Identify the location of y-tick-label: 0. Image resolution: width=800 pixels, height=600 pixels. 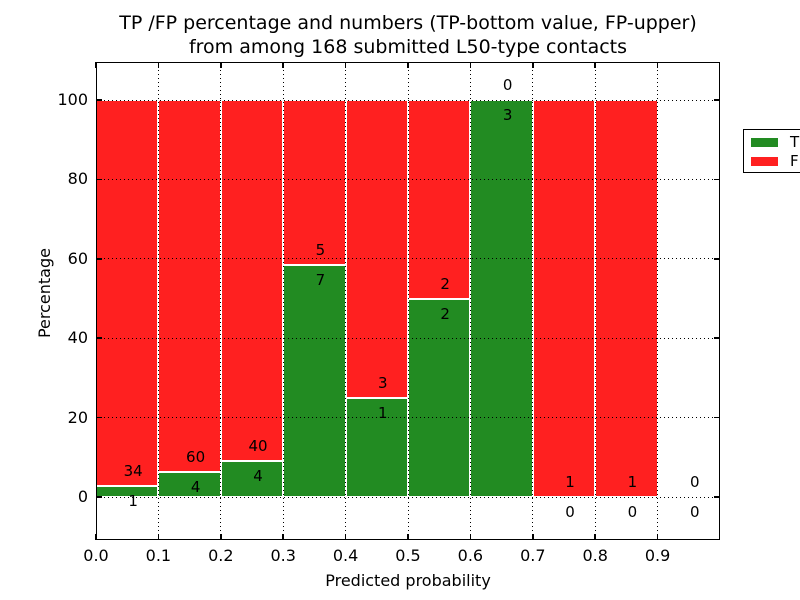
(82, 496).